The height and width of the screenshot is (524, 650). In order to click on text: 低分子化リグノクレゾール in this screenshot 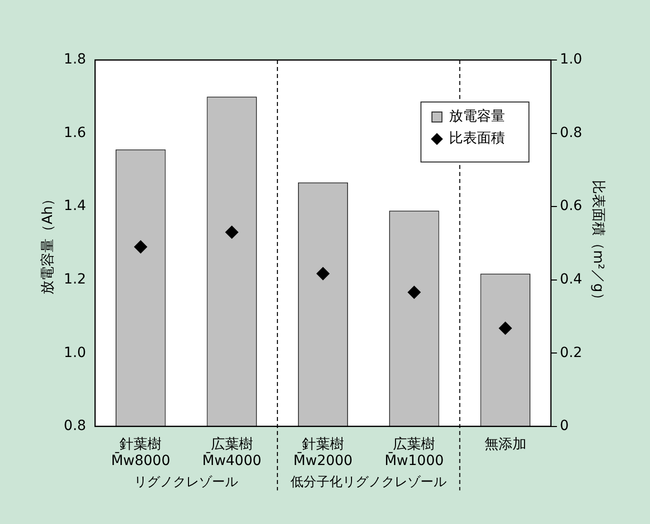, I will do `click(368, 482)`.